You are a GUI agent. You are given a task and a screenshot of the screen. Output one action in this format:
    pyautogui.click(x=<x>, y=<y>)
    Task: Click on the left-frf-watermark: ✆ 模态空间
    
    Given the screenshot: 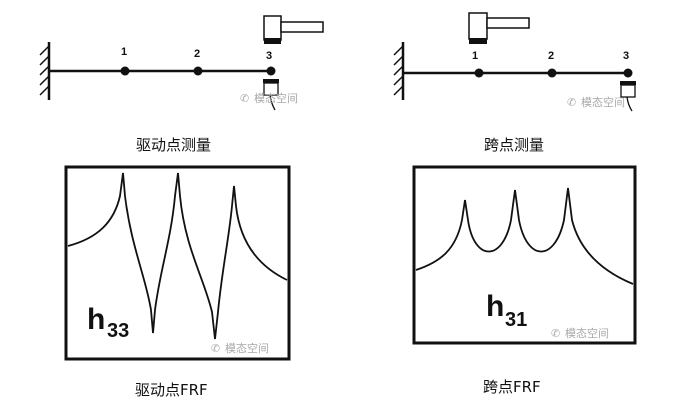 What is the action you would take?
    pyautogui.click(x=240, y=348)
    